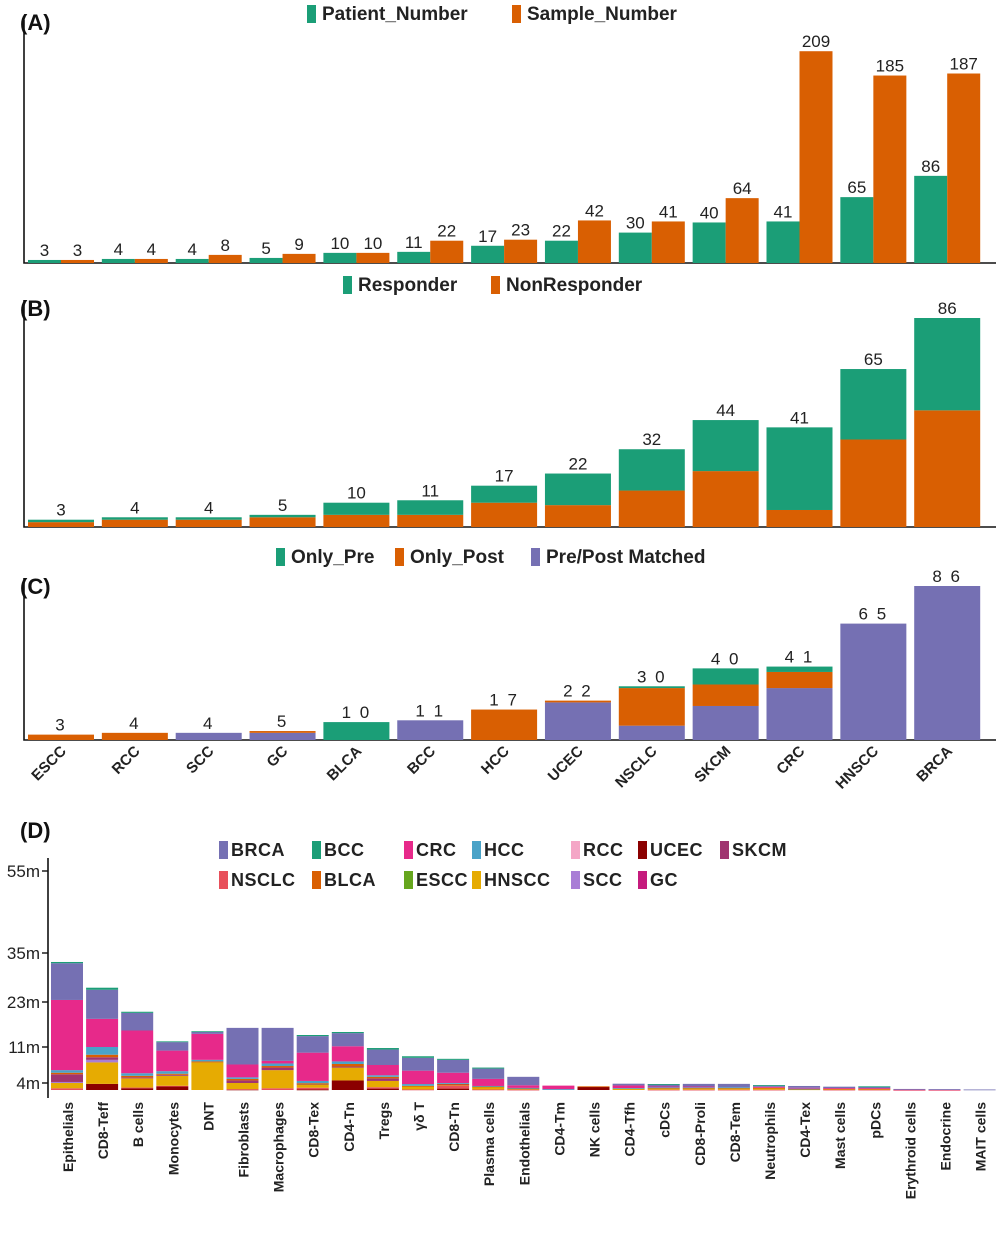 This screenshot has width=1000, height=1233. Describe the element at coordinates (207, 1032) in the screenshot. I see `bar-d-bcc-dnt` at that location.